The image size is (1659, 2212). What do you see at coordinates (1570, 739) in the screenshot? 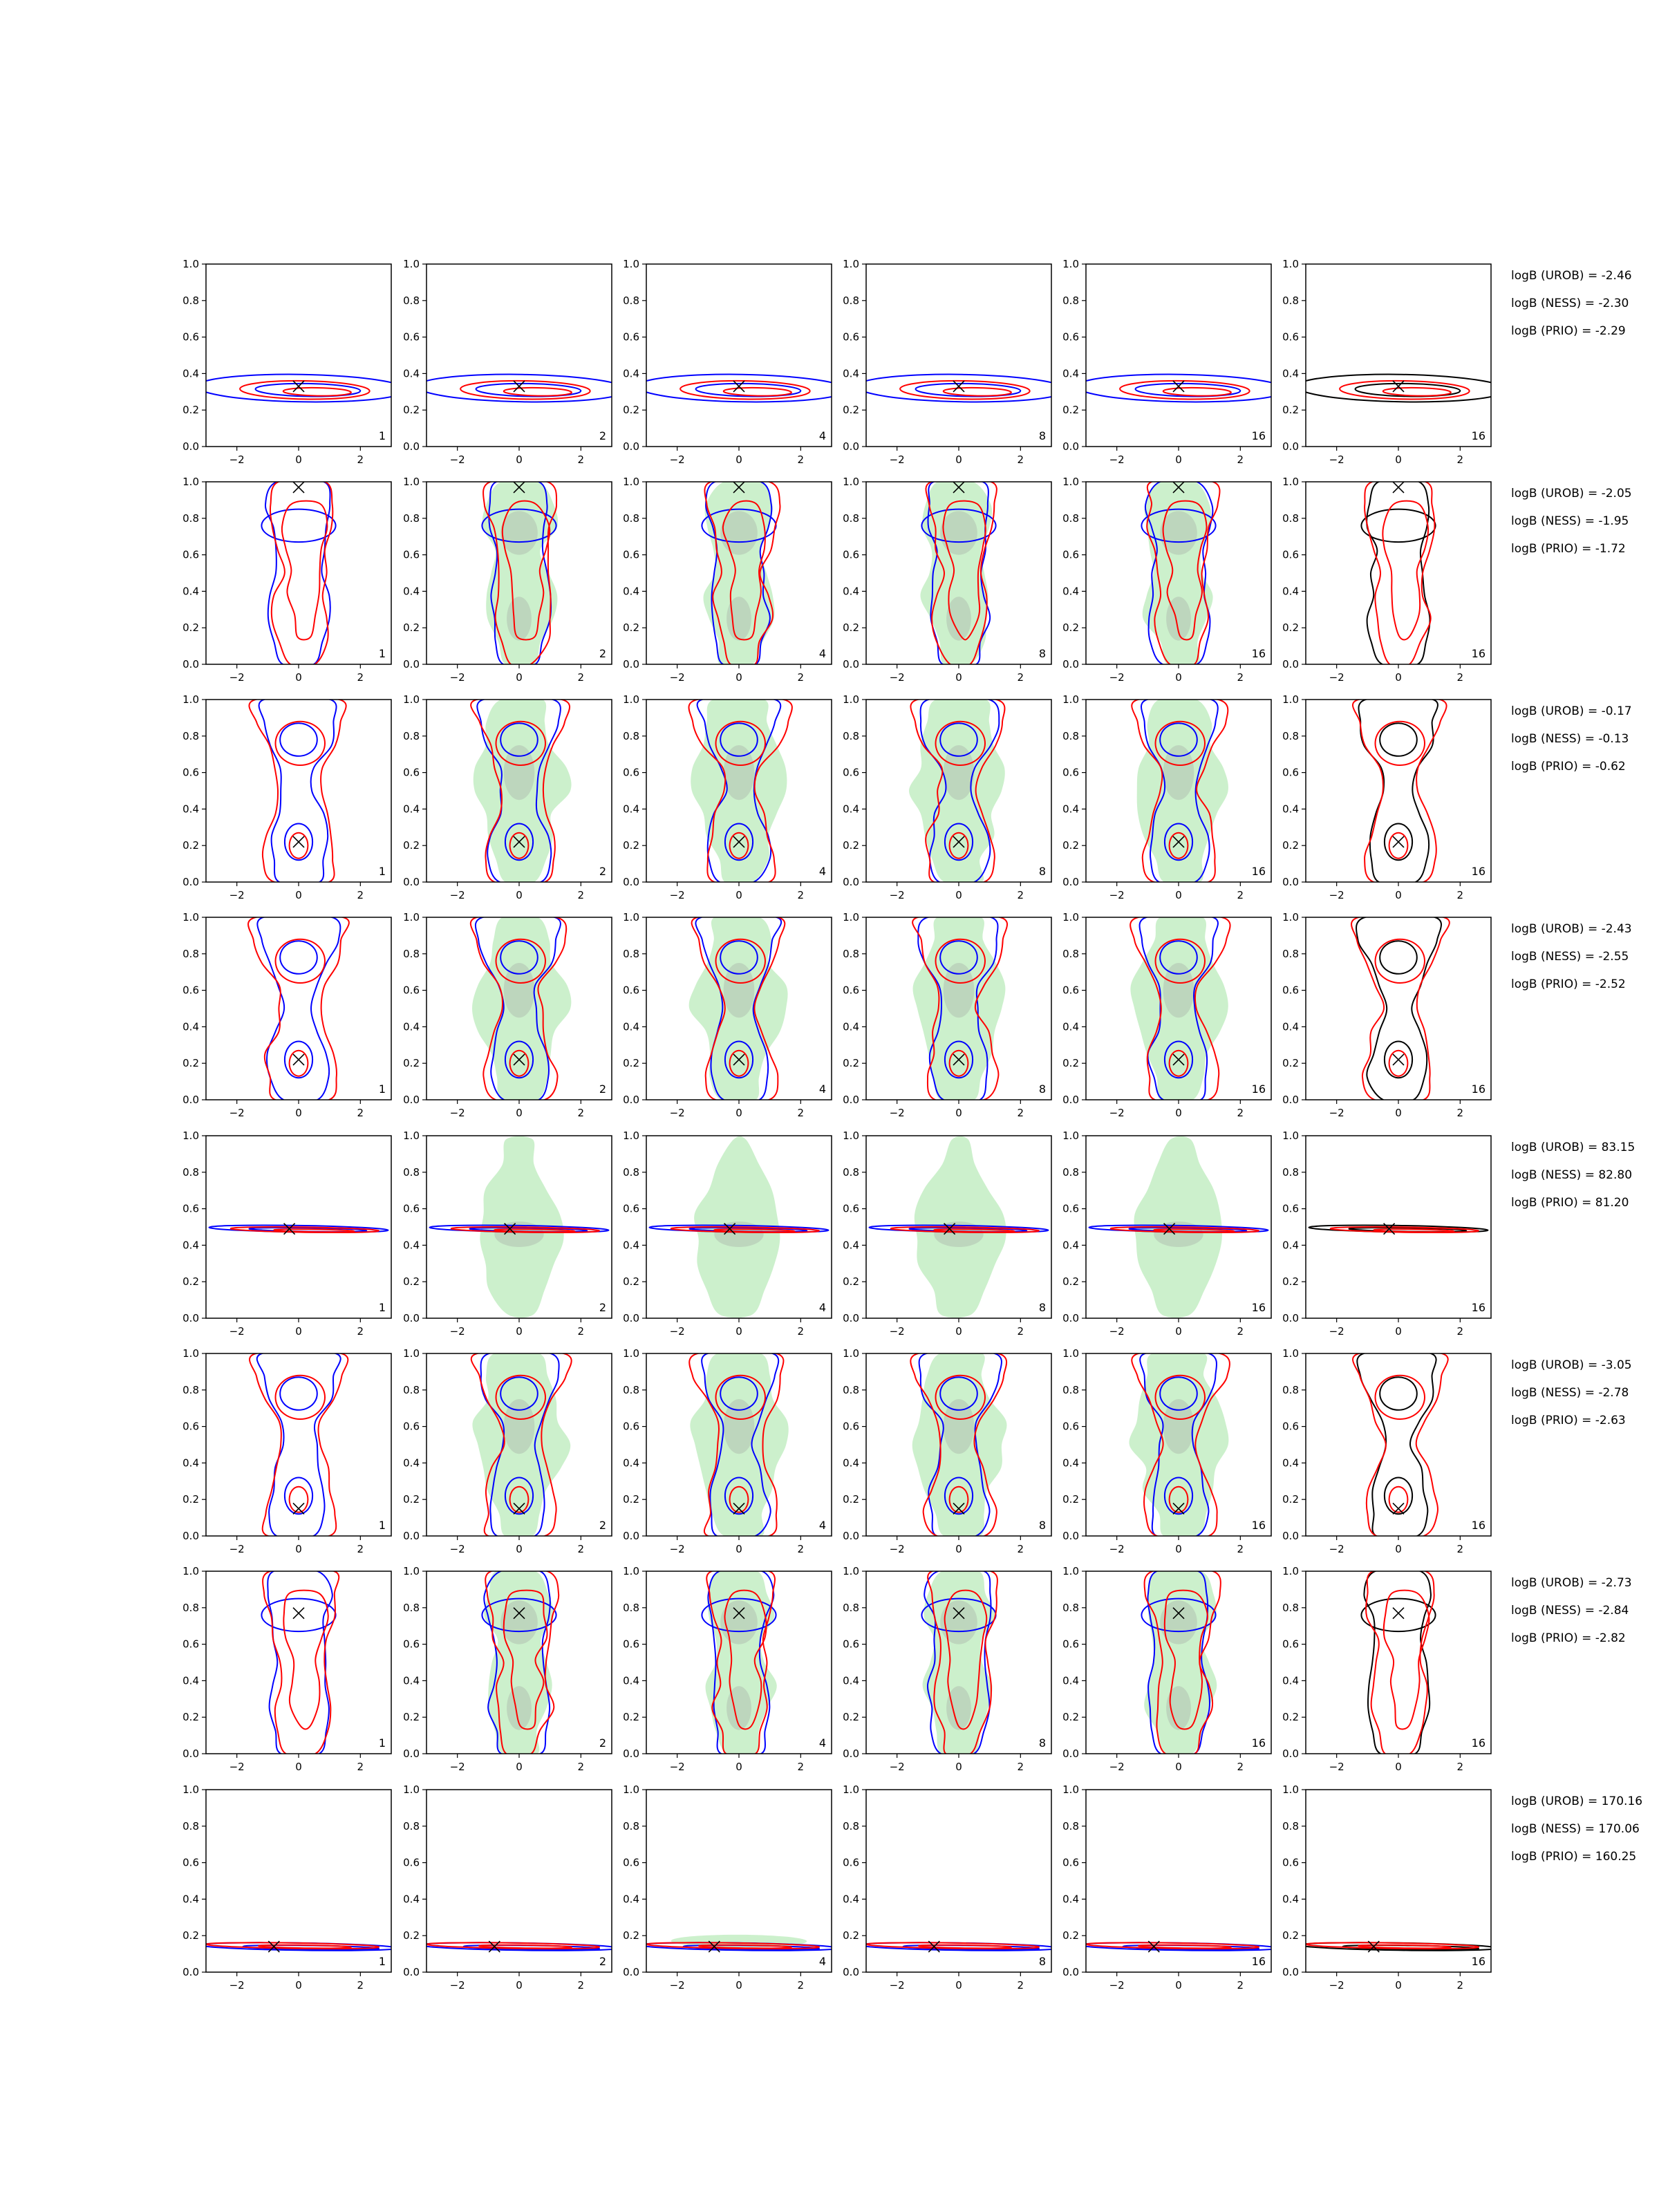
I see `logb-ness-row-3: logB (NESS) = -0.13` at bounding box center [1570, 739].